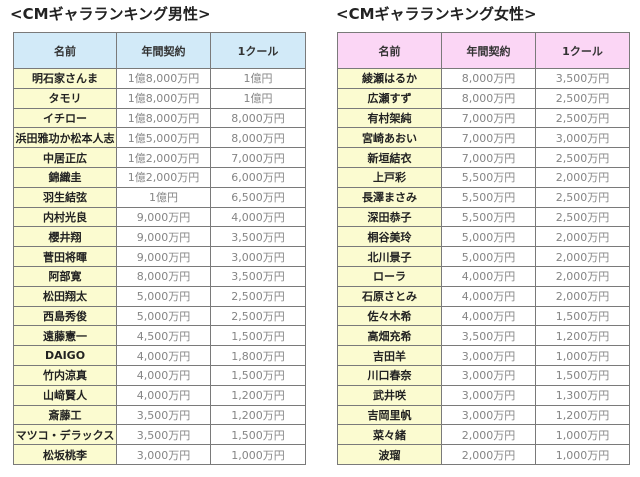 This screenshot has width=640, height=477. What do you see at coordinates (65, 355) in the screenshot?
I see `cell-name: DAIGO` at bounding box center [65, 355].